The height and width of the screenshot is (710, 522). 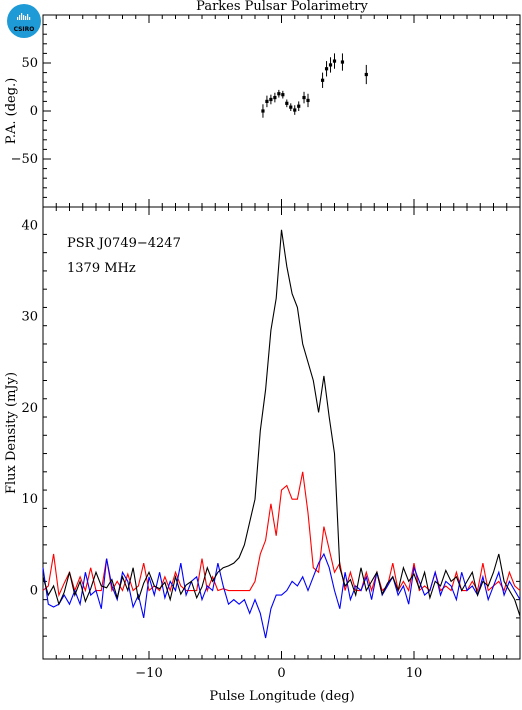 What do you see at coordinates (24, 159) in the screenshot?
I see `pa-ytick-label: −50` at bounding box center [24, 159].